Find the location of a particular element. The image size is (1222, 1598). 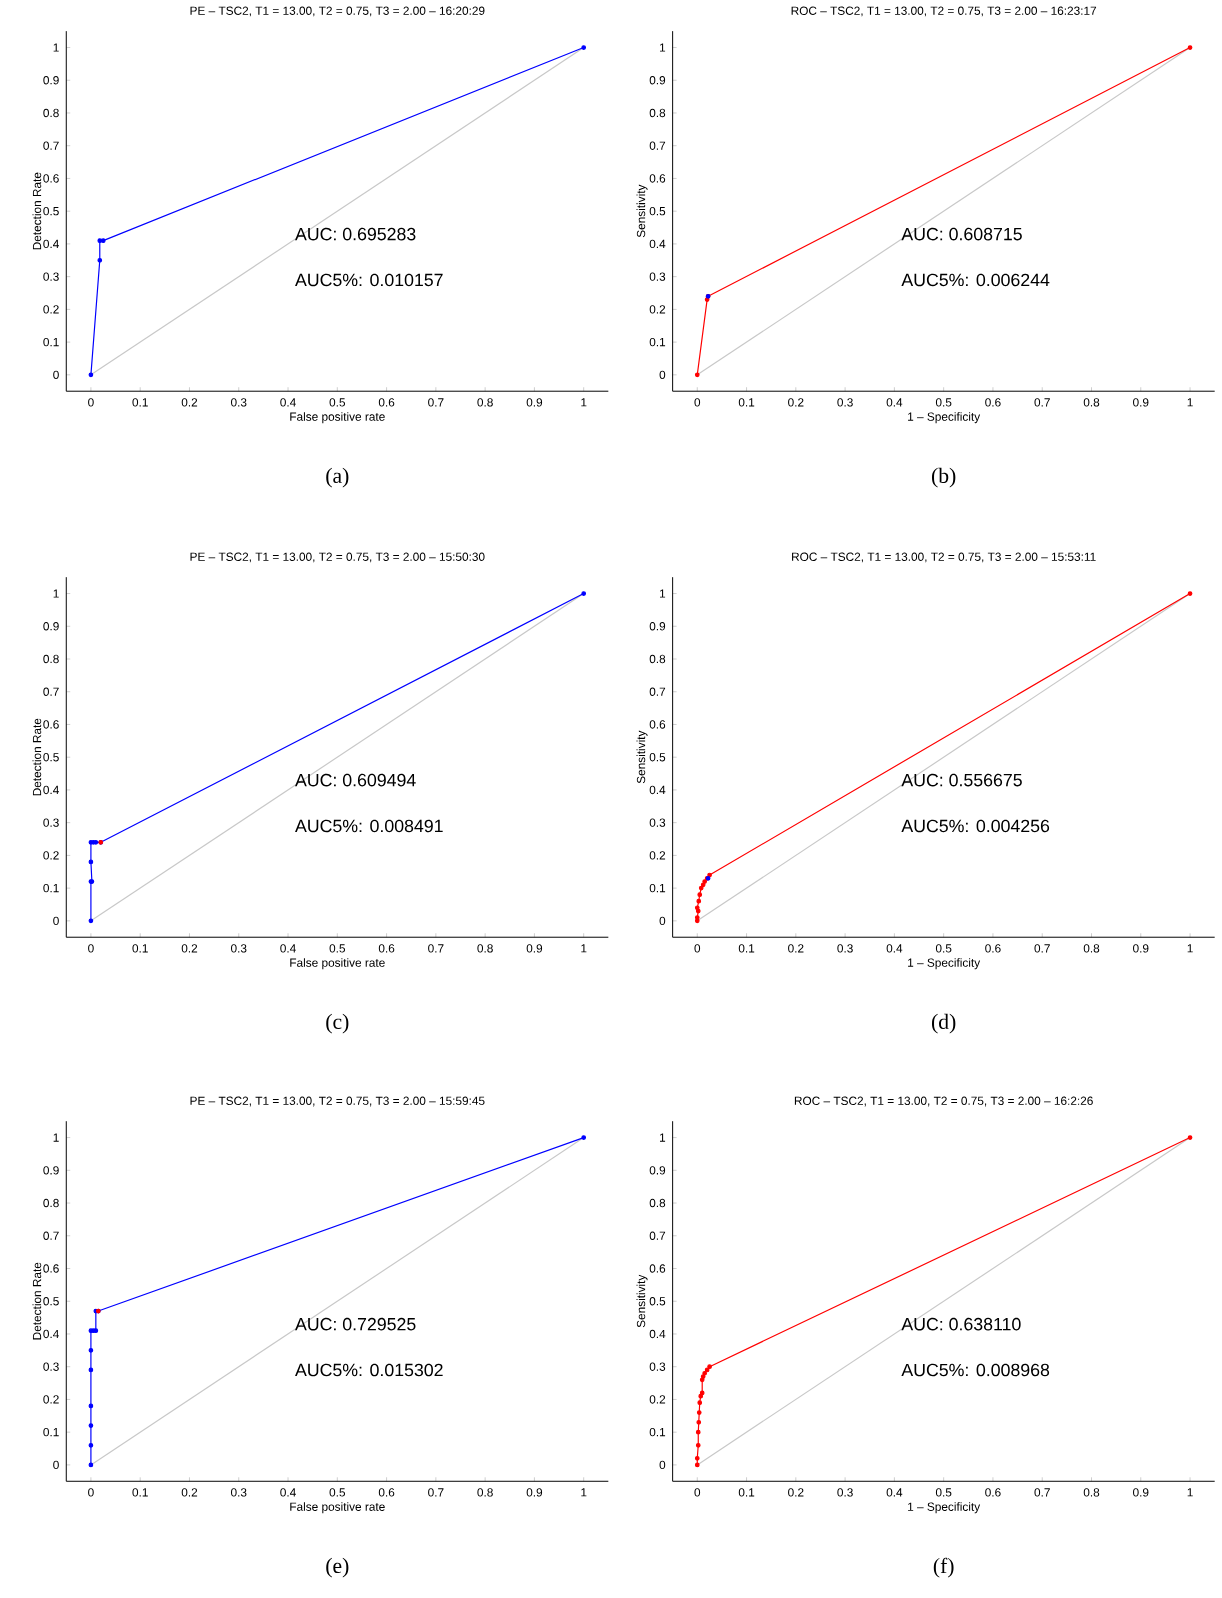

annotation: AUC: 0.609494 is located at coordinates (355, 780).